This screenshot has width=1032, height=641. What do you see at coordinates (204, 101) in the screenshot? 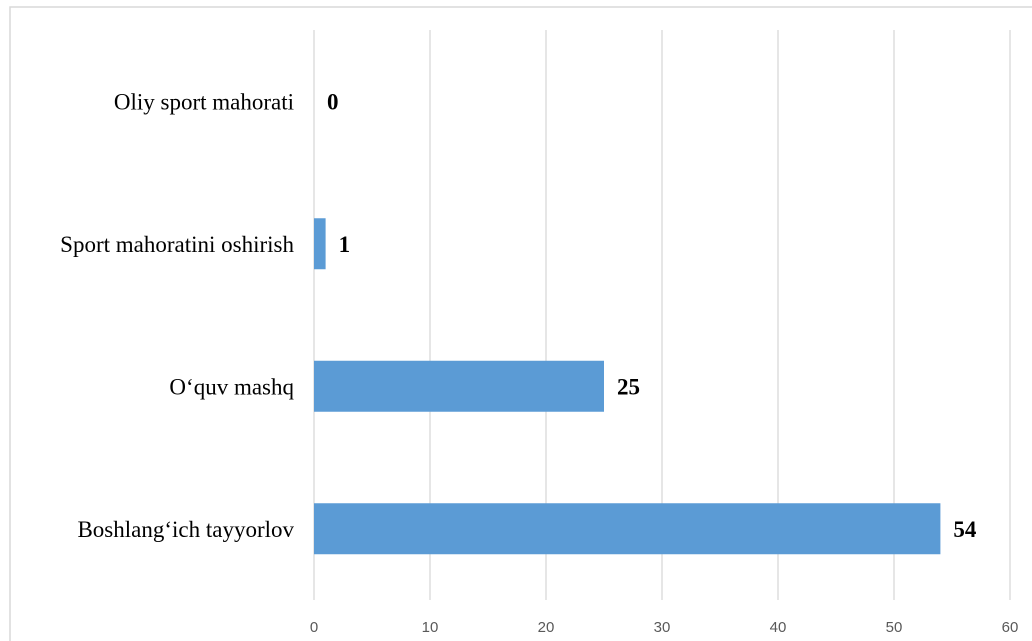
I see `category-label: Oliy sport mahorati` at bounding box center [204, 101].